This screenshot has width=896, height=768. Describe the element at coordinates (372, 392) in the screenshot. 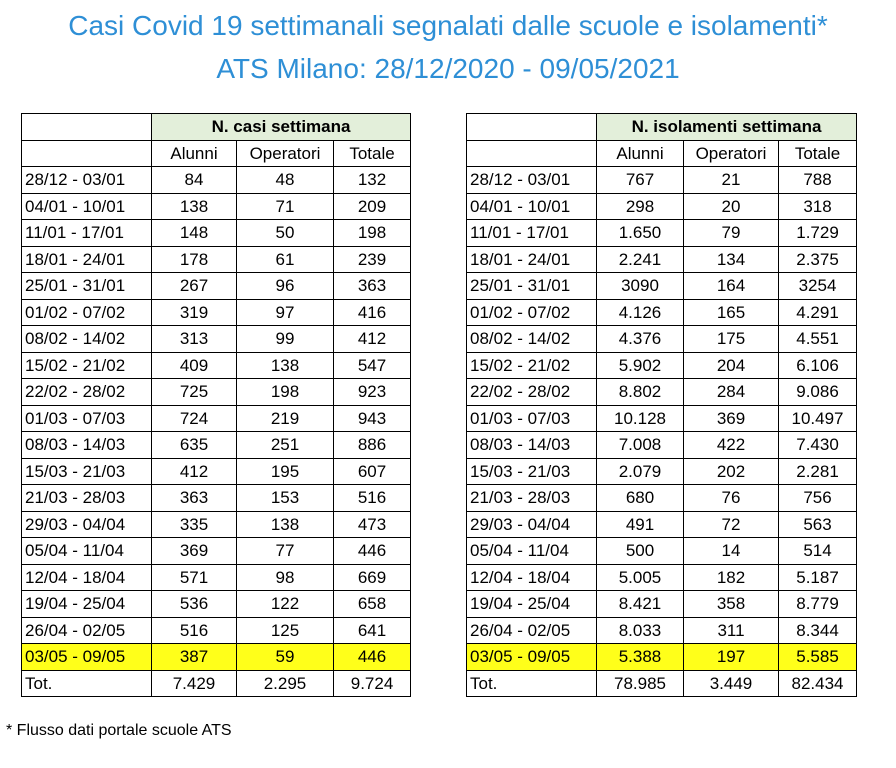

I see `value-cell: 923` at that location.